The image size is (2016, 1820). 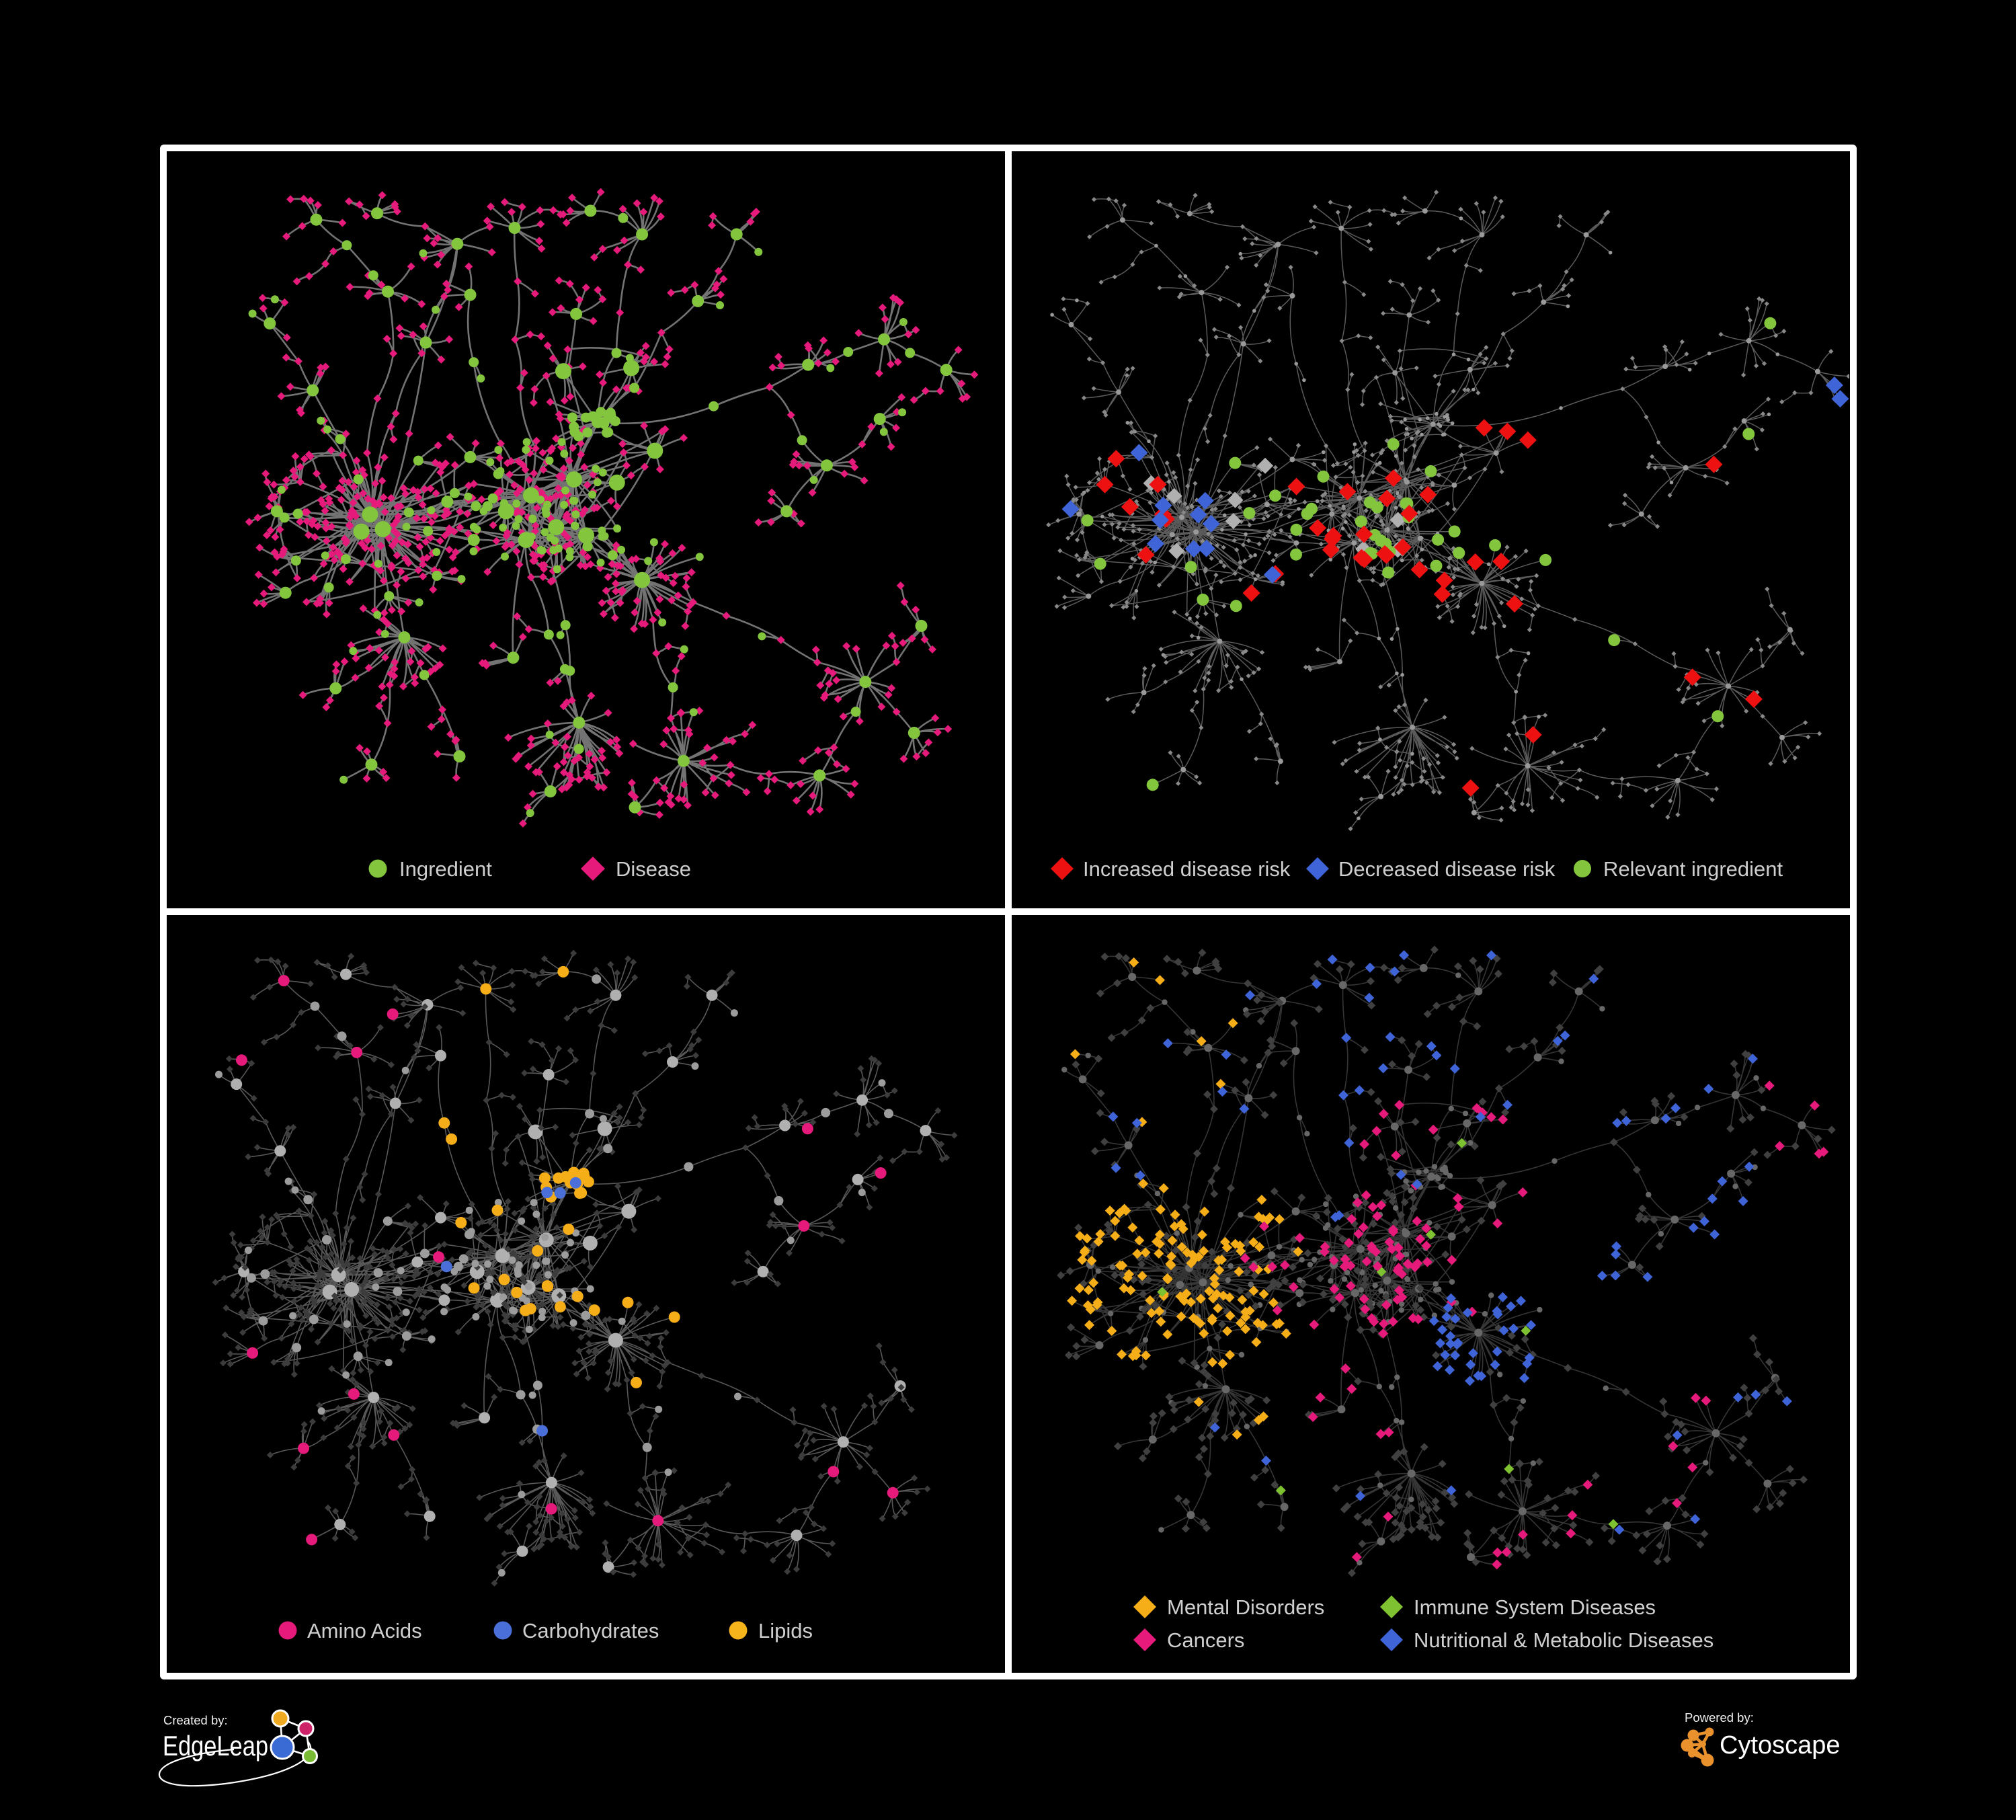 I want to click on svg-text: Increased disease risk, so click(x=1187, y=869).